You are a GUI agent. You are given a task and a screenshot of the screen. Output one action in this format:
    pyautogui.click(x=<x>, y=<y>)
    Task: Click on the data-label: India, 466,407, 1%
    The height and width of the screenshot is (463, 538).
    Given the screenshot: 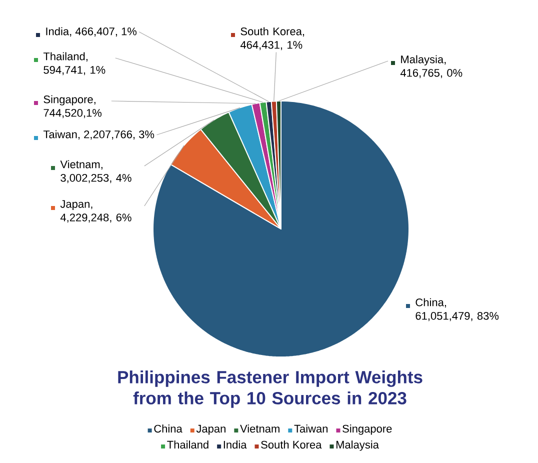 What is the action you would take?
    pyautogui.click(x=91, y=32)
    